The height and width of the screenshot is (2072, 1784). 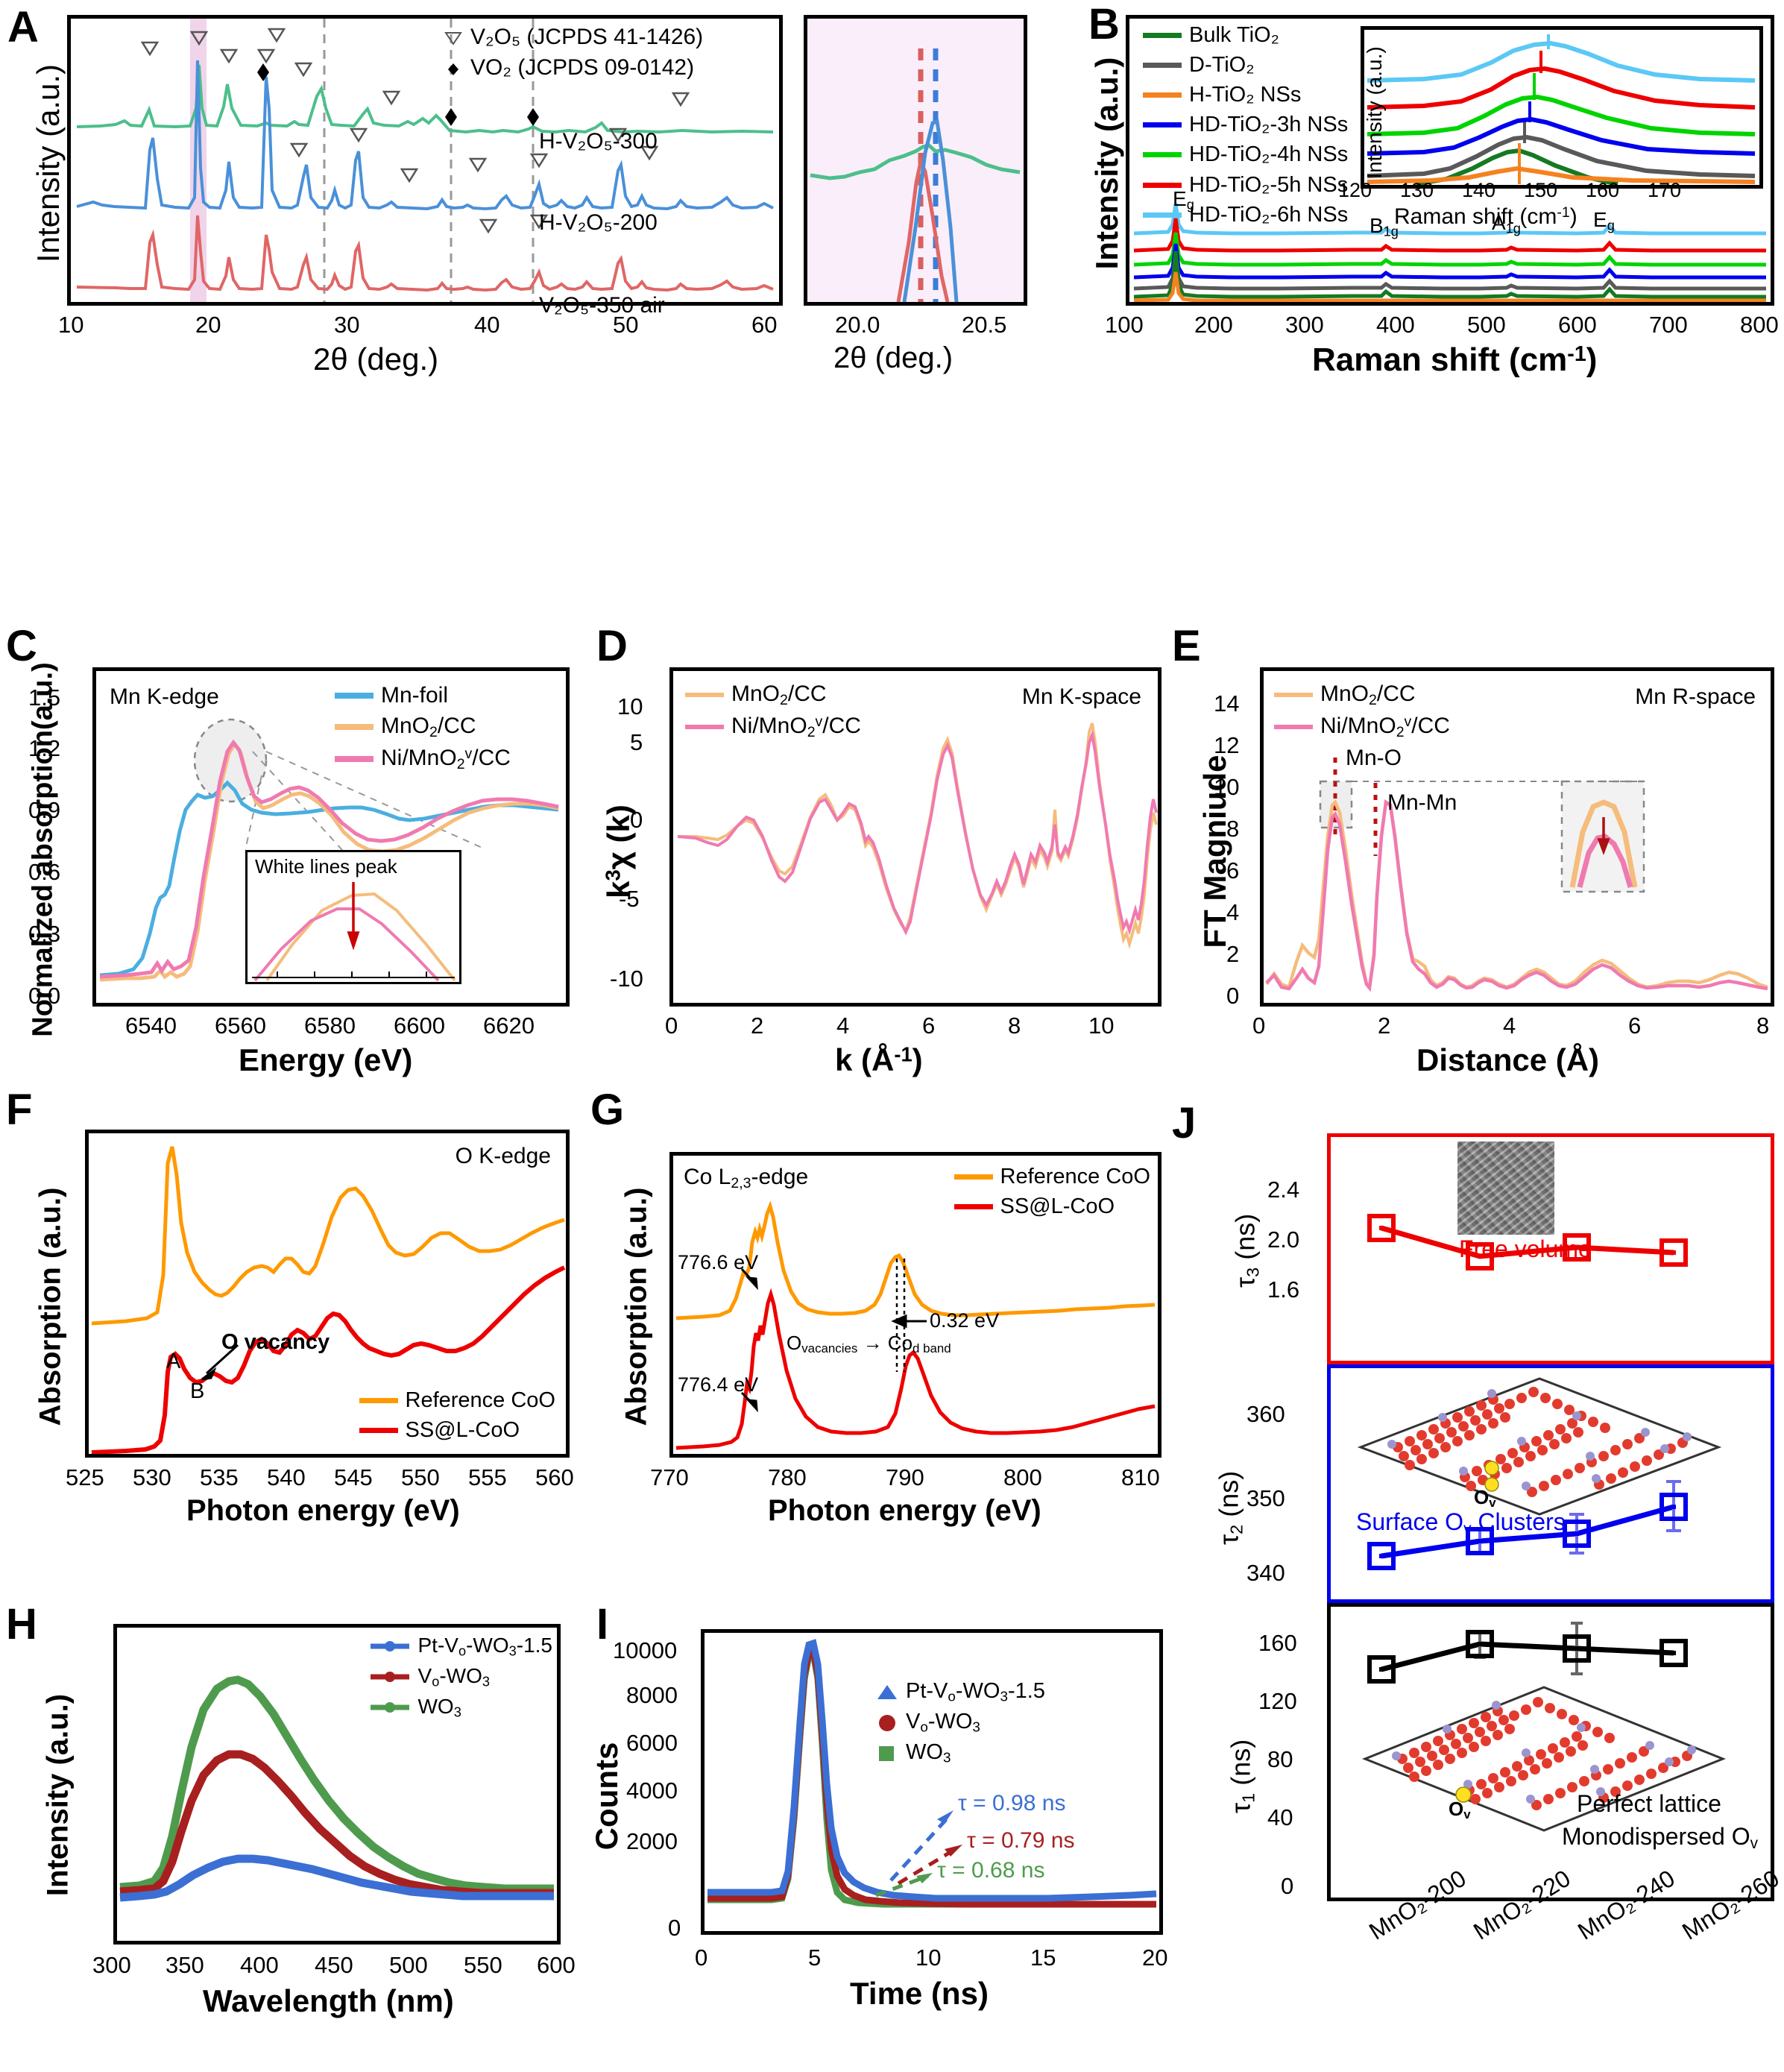 What do you see at coordinates (1385, 726) in the screenshot?
I see `legend-label: Ni/MnO2v/CC` at bounding box center [1385, 726].